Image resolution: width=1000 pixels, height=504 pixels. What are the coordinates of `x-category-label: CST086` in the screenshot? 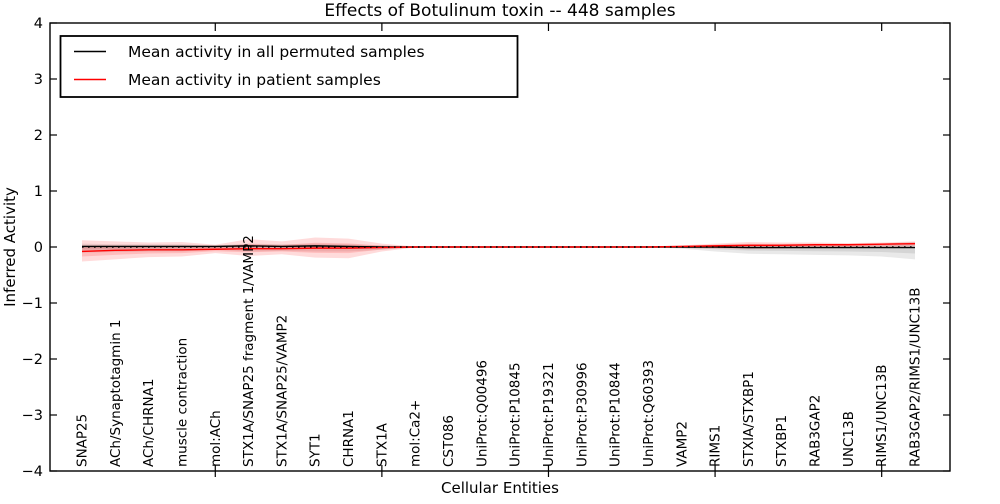 It's located at (449, 441).